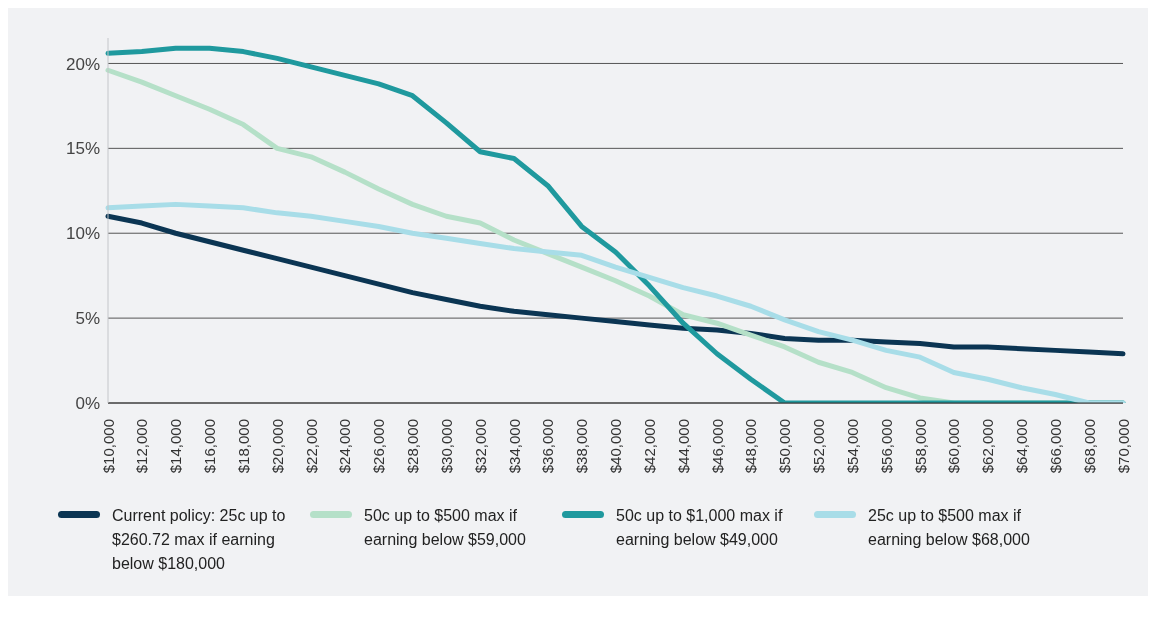 This screenshot has width=1161, height=630. Describe the element at coordinates (446, 446) in the screenshot. I see `x-tick-label: $30,000` at that location.